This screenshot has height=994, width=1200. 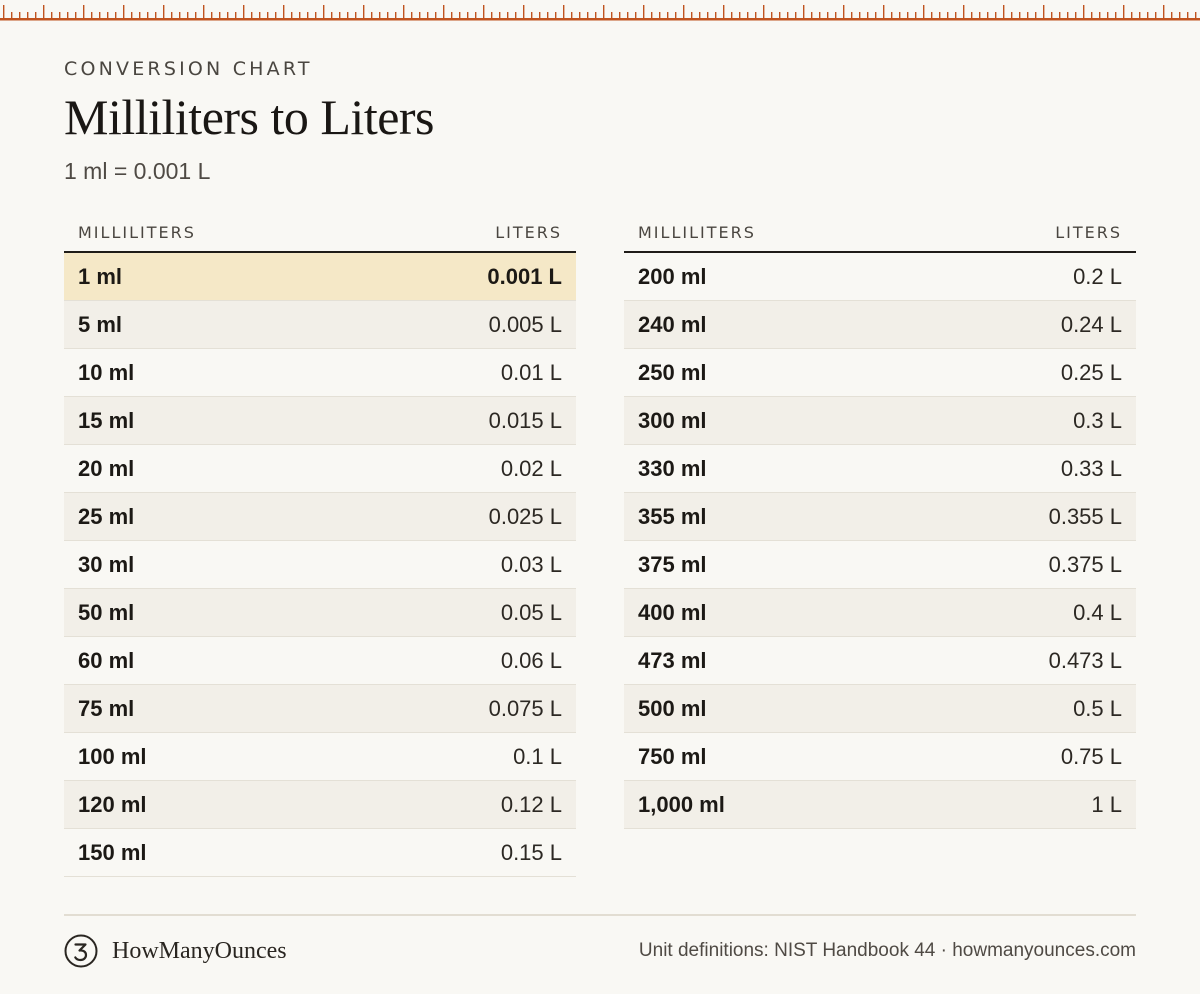 I want to click on milliliters-cell: 15 ml, so click(x=106, y=420).